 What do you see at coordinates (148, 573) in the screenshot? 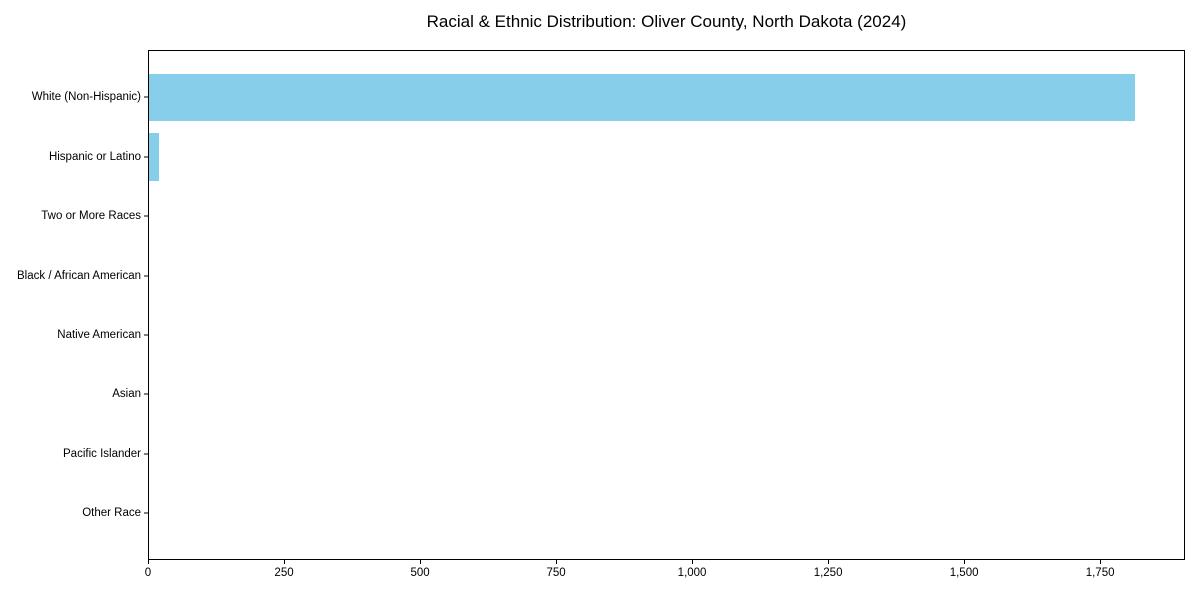
I see `x-axis-tick-label: 0` at bounding box center [148, 573].